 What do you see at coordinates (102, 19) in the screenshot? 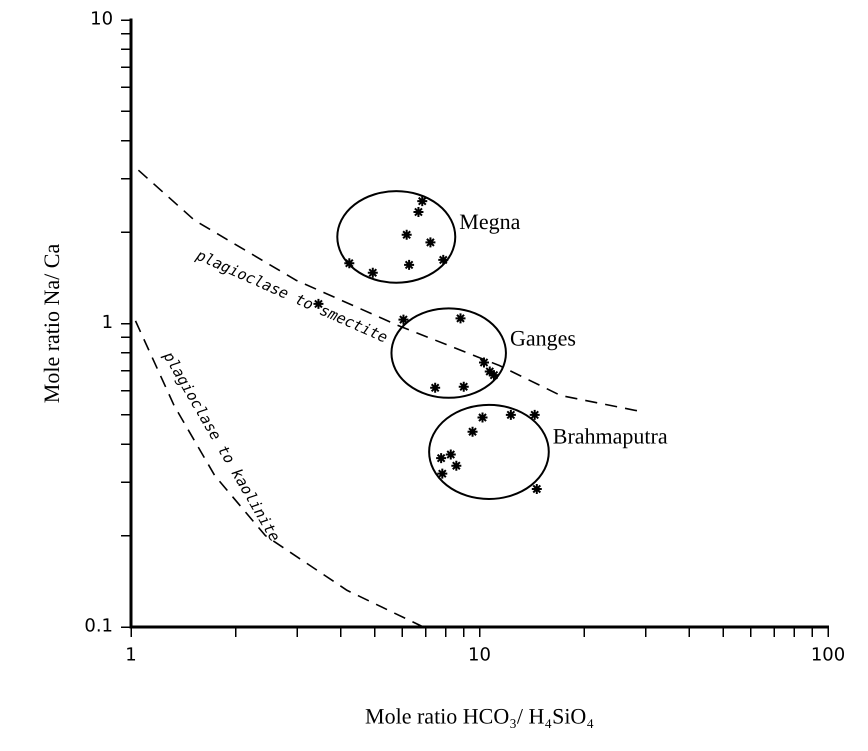
I see `y-tick-label: 10` at bounding box center [102, 19].